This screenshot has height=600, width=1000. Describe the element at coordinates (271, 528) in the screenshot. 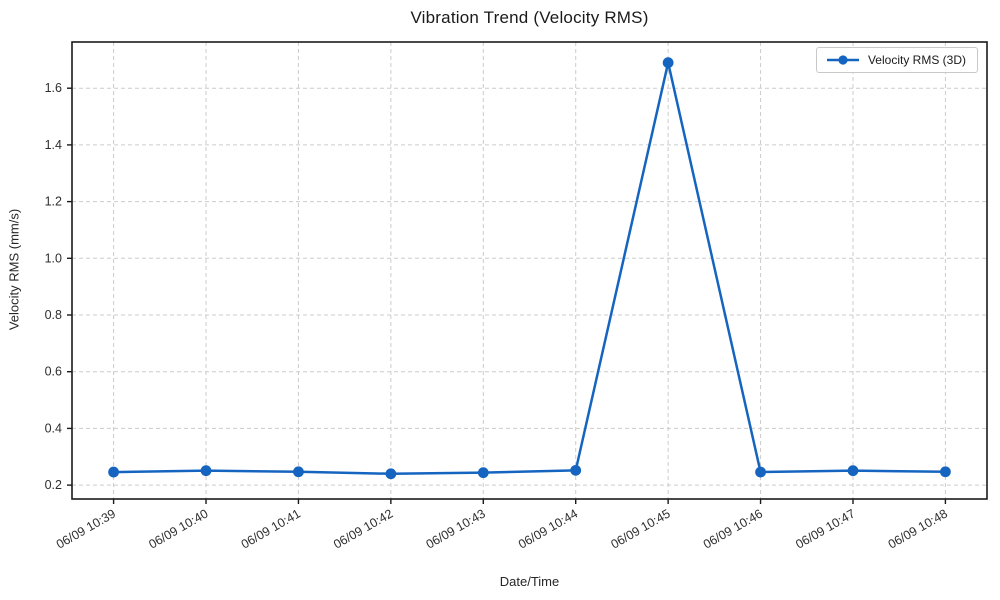

I see `x-tick-label: 06/09 10:41` at that location.